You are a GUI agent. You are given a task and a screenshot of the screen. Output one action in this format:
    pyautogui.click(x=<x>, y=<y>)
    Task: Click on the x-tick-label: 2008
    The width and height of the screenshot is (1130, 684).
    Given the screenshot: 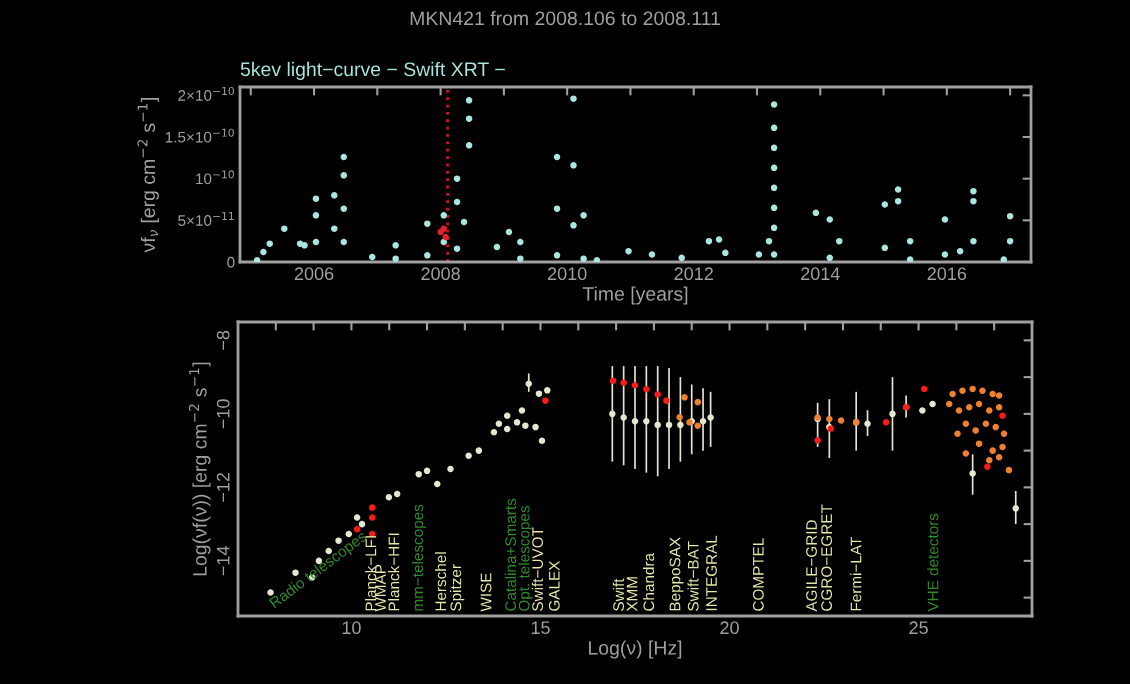 What is the action you would take?
    pyautogui.click(x=440, y=274)
    